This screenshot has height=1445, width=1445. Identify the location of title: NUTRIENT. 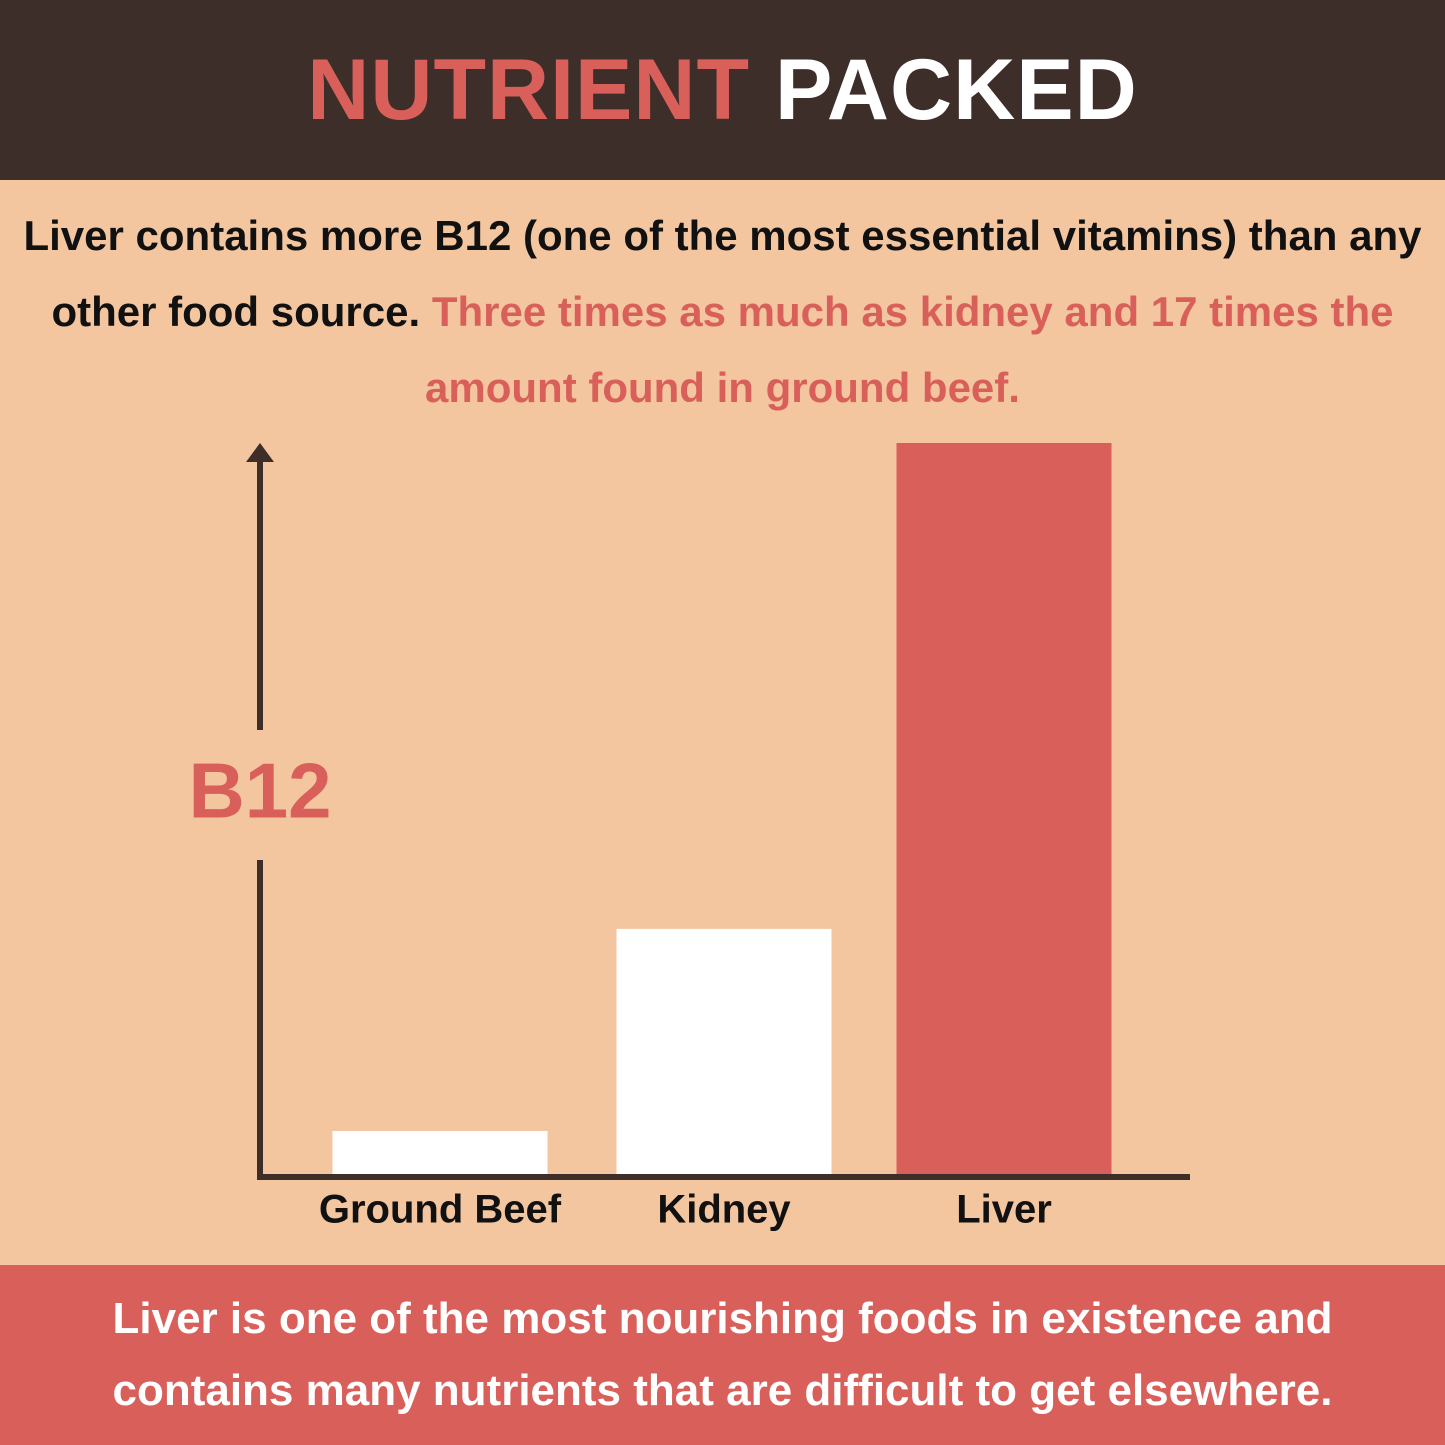
(529, 90).